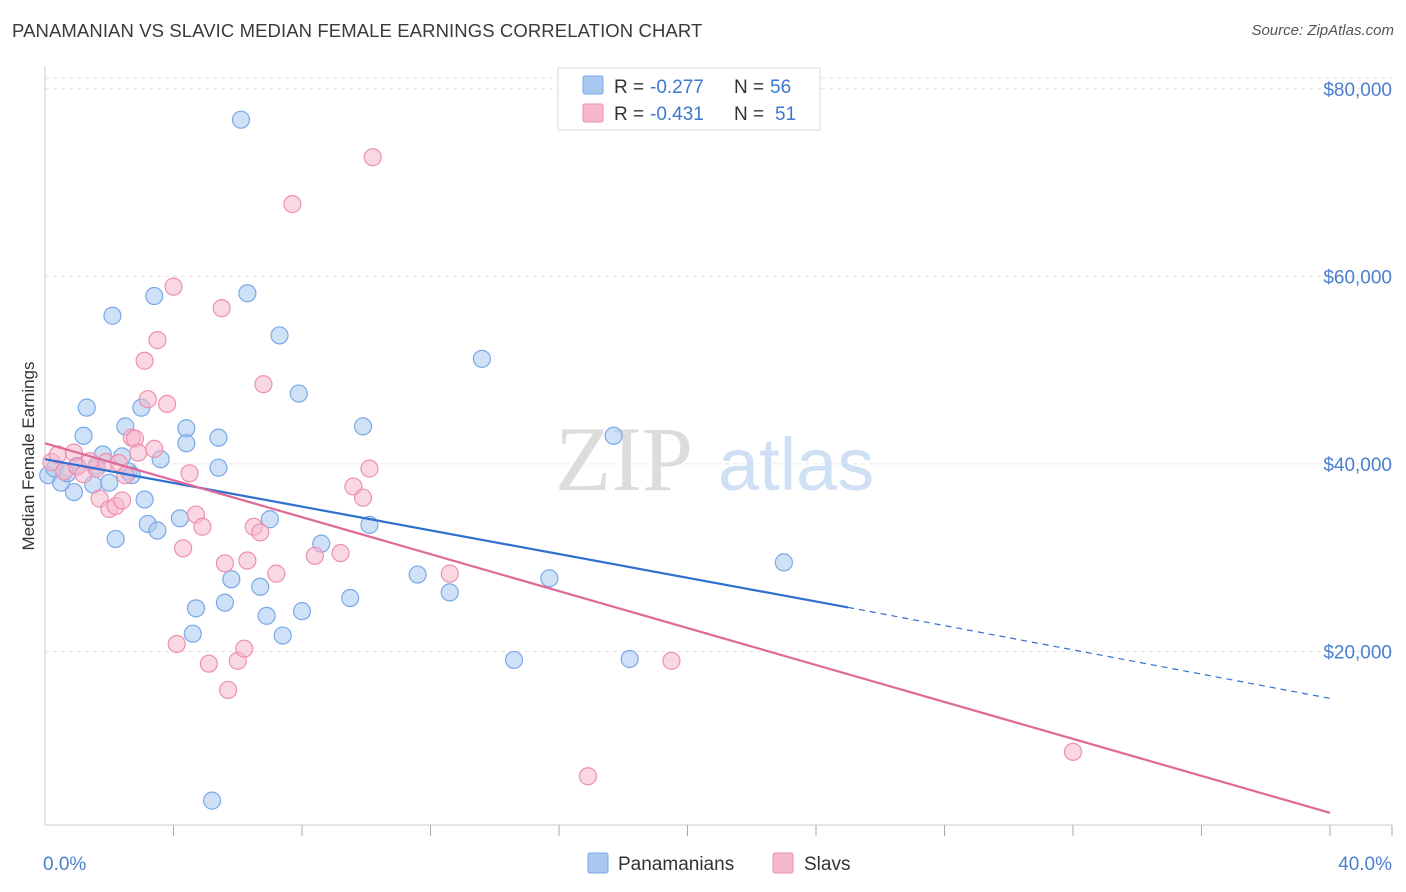 This screenshot has width=1406, height=892. I want to click on y-tick-label: $60,000, so click(1357, 277).